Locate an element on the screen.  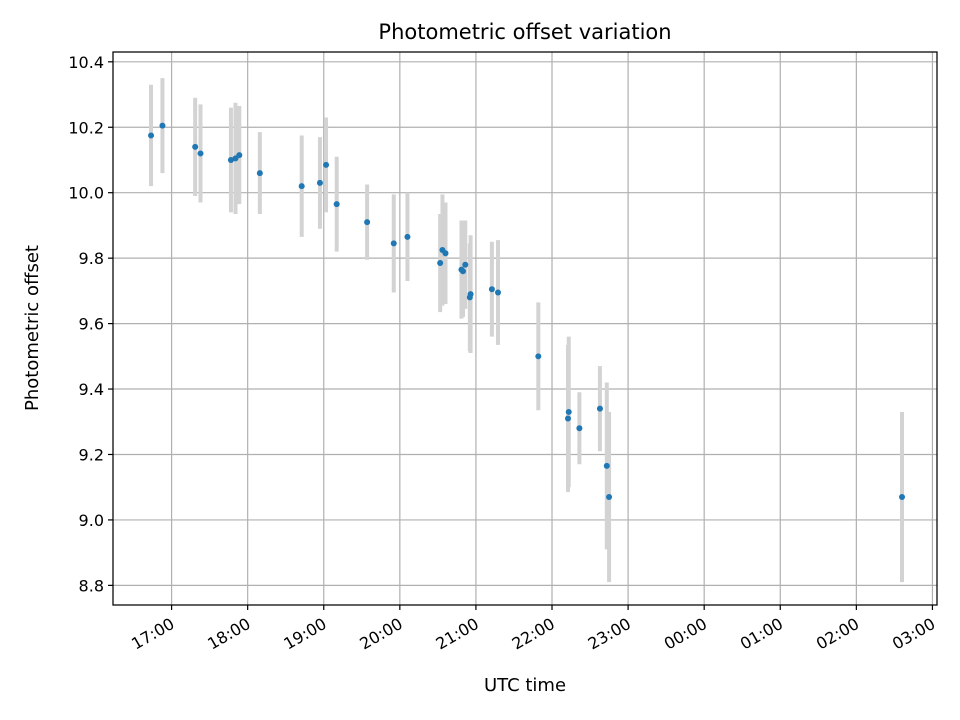
x-axis-label: UTC time is located at coordinates (525, 685).